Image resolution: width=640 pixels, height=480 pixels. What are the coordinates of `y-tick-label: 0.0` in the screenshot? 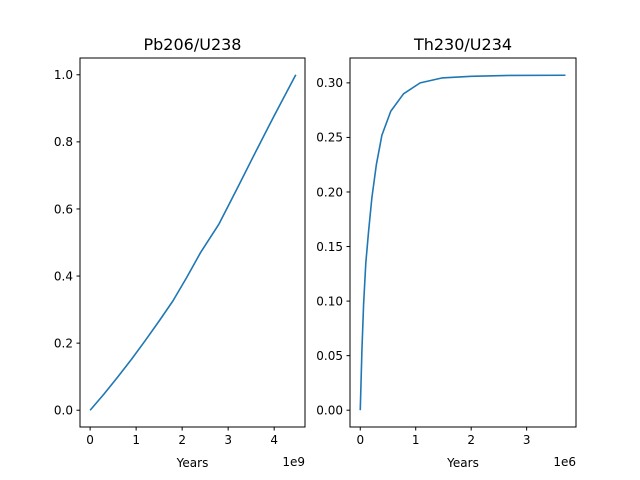 It's located at (63, 411).